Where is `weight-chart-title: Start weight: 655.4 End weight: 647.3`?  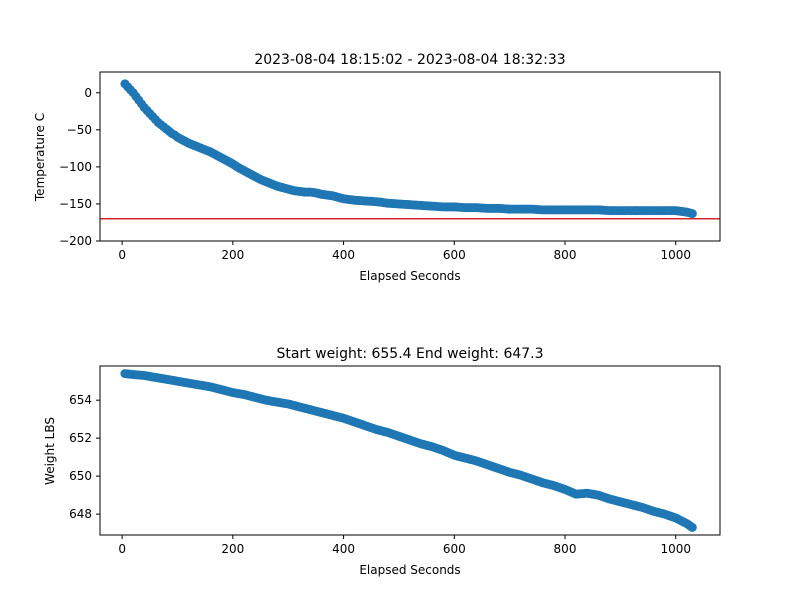
weight-chart-title: Start weight: 655.4 End weight: 647.3 is located at coordinates (409, 354).